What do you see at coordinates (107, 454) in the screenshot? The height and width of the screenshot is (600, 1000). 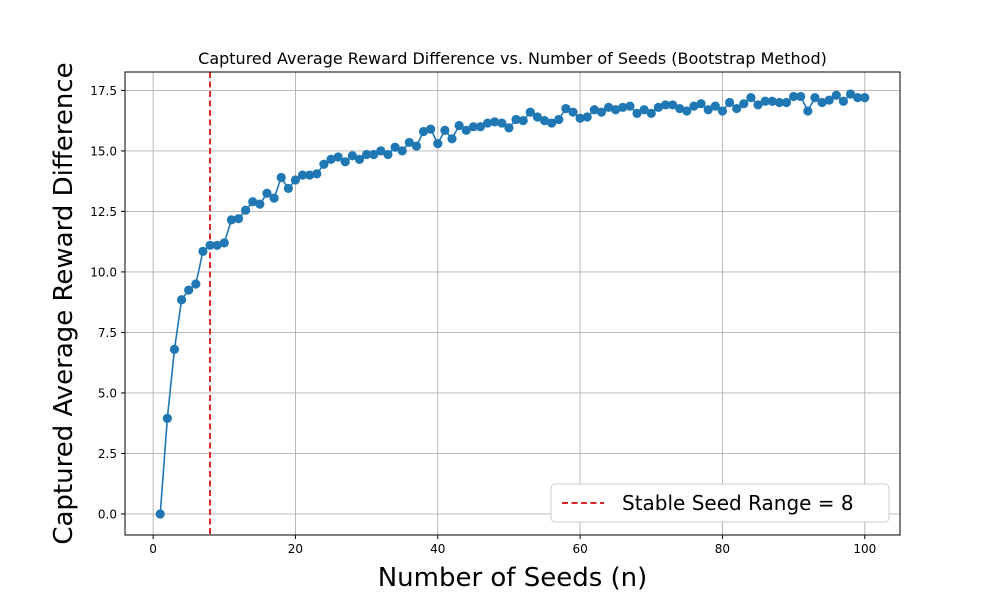 I see `y-tick-label: 2.5` at bounding box center [107, 454].